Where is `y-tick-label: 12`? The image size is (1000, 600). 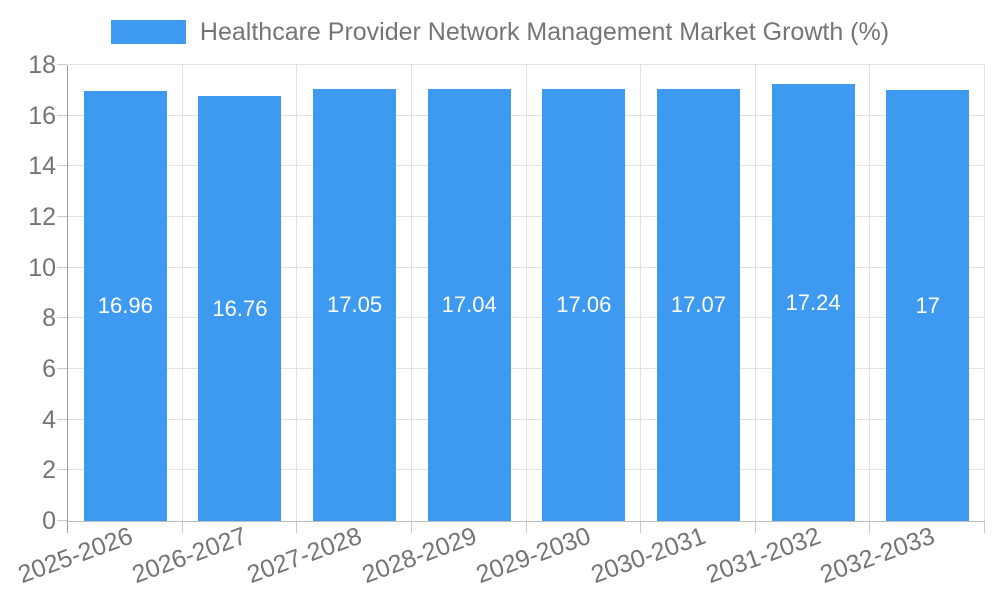 y-tick-label: 12 is located at coordinates (42, 217).